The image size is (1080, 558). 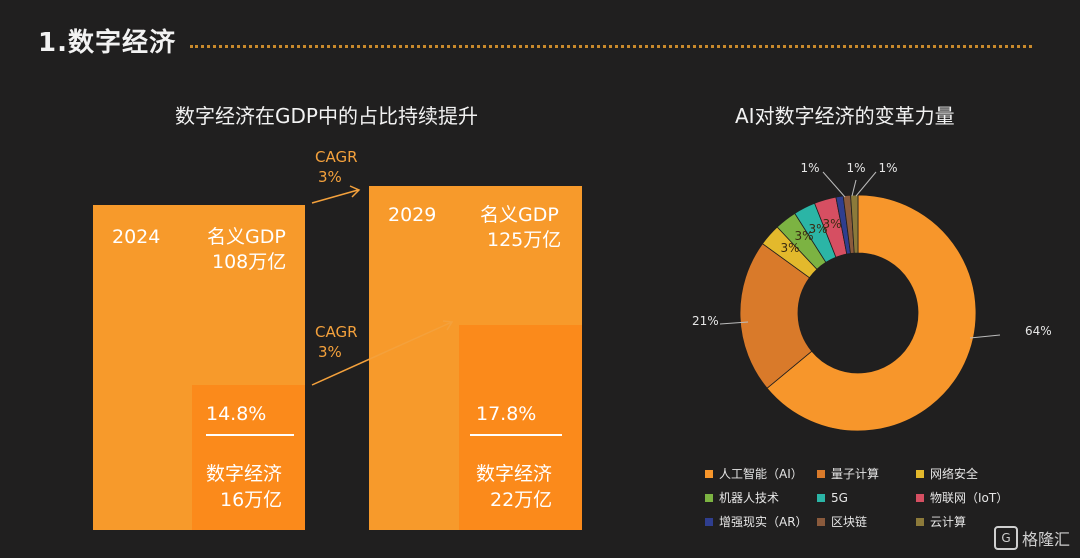 I want to click on cagr-top-label: CAGR, so click(x=336, y=157).